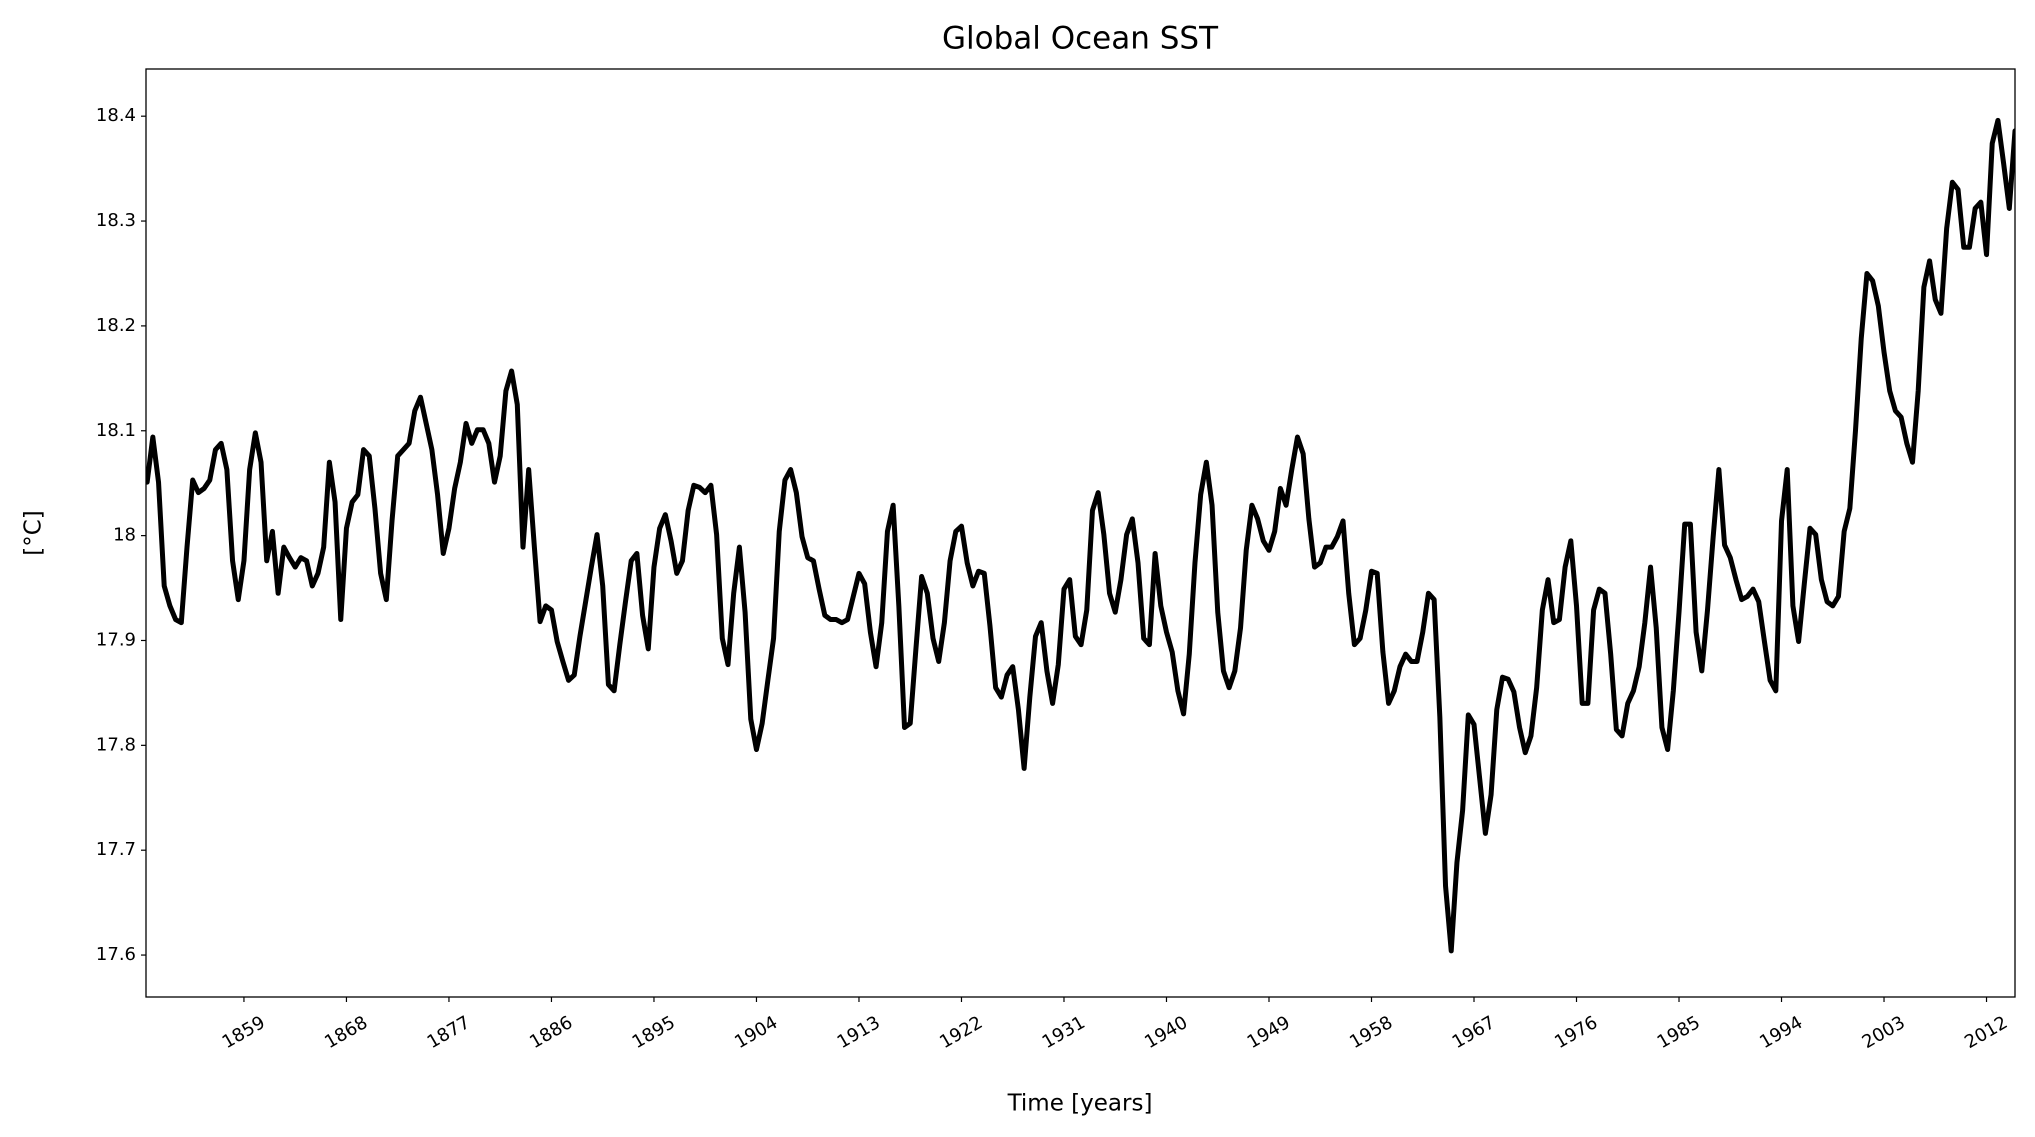  What do you see at coordinates (34, 533) in the screenshot?
I see `y-axis-label: [°C]` at bounding box center [34, 533].